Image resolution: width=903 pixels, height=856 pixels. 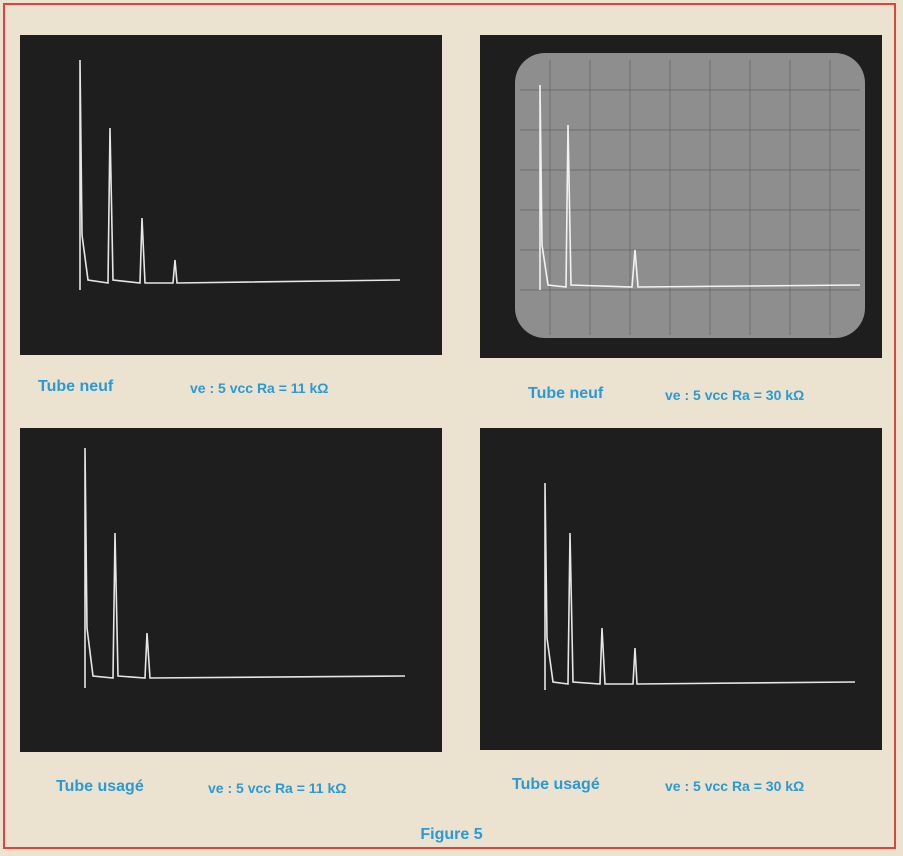 I want to click on figure-caption: Figure 5, so click(x=451, y=834).